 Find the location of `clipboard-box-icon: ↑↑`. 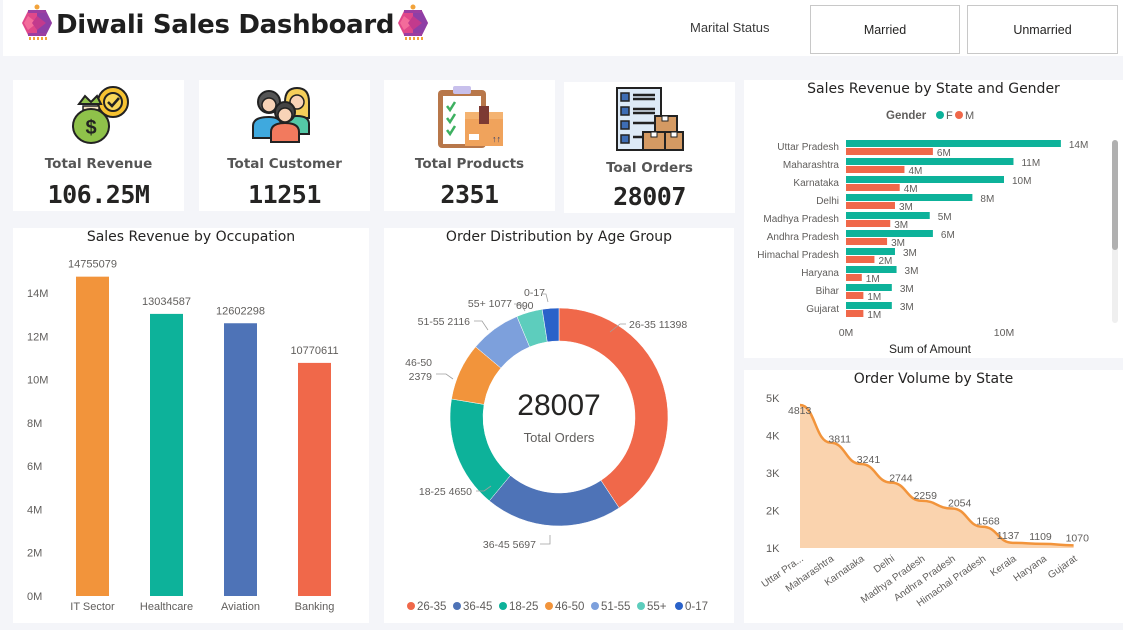

clipboard-box-icon: ↑↑ is located at coordinates (470, 118).